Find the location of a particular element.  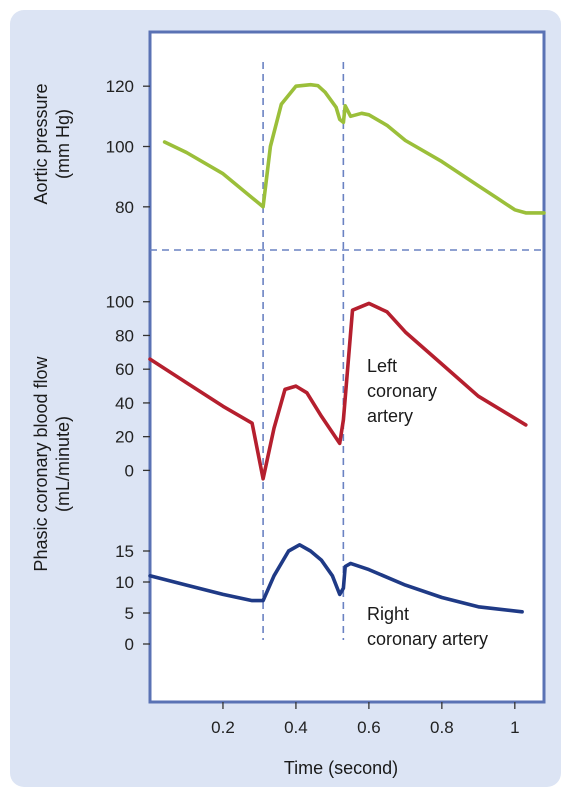

x-tick-label: 0.4 is located at coordinates (296, 727).